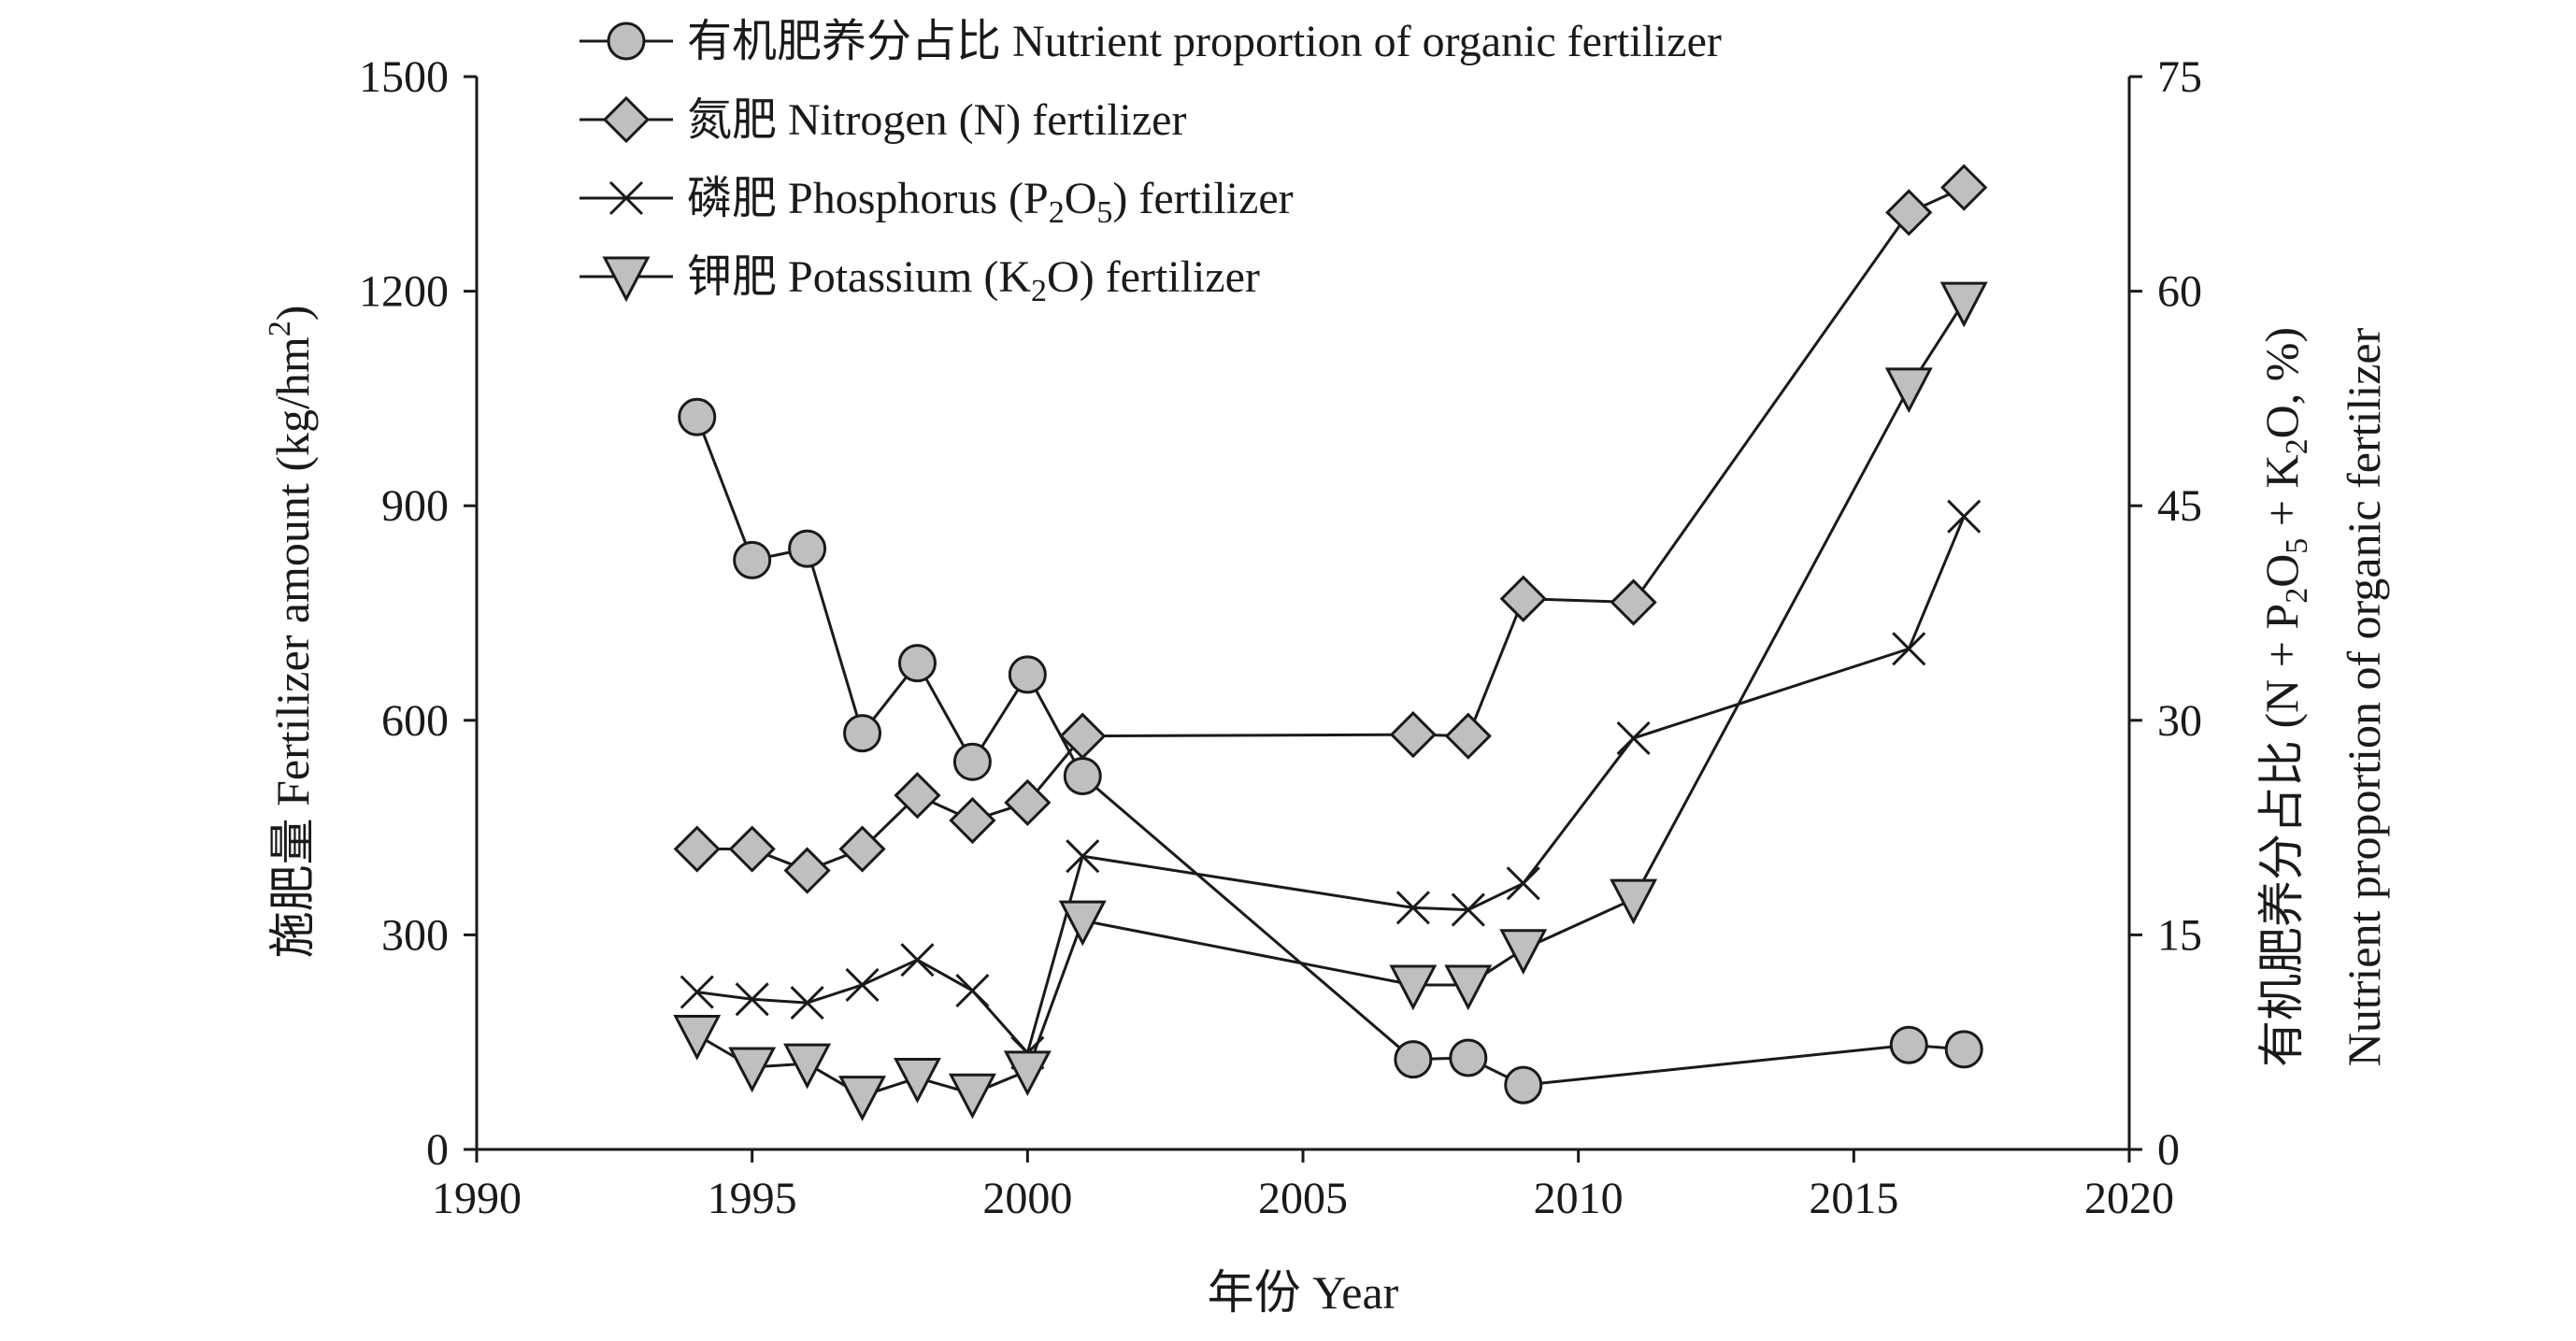  I want to click on legend-item-potassium: 钾肥 Potassium (K2O) fertilizer, so click(920, 280).